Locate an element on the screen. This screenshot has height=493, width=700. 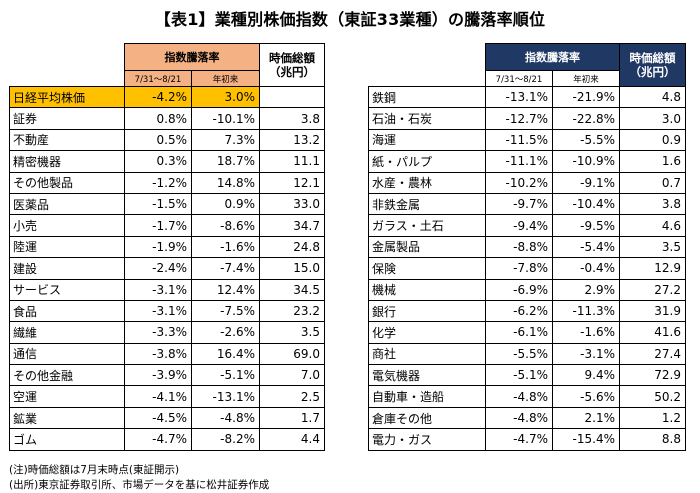
market-cap: 2.5 is located at coordinates (292, 396).